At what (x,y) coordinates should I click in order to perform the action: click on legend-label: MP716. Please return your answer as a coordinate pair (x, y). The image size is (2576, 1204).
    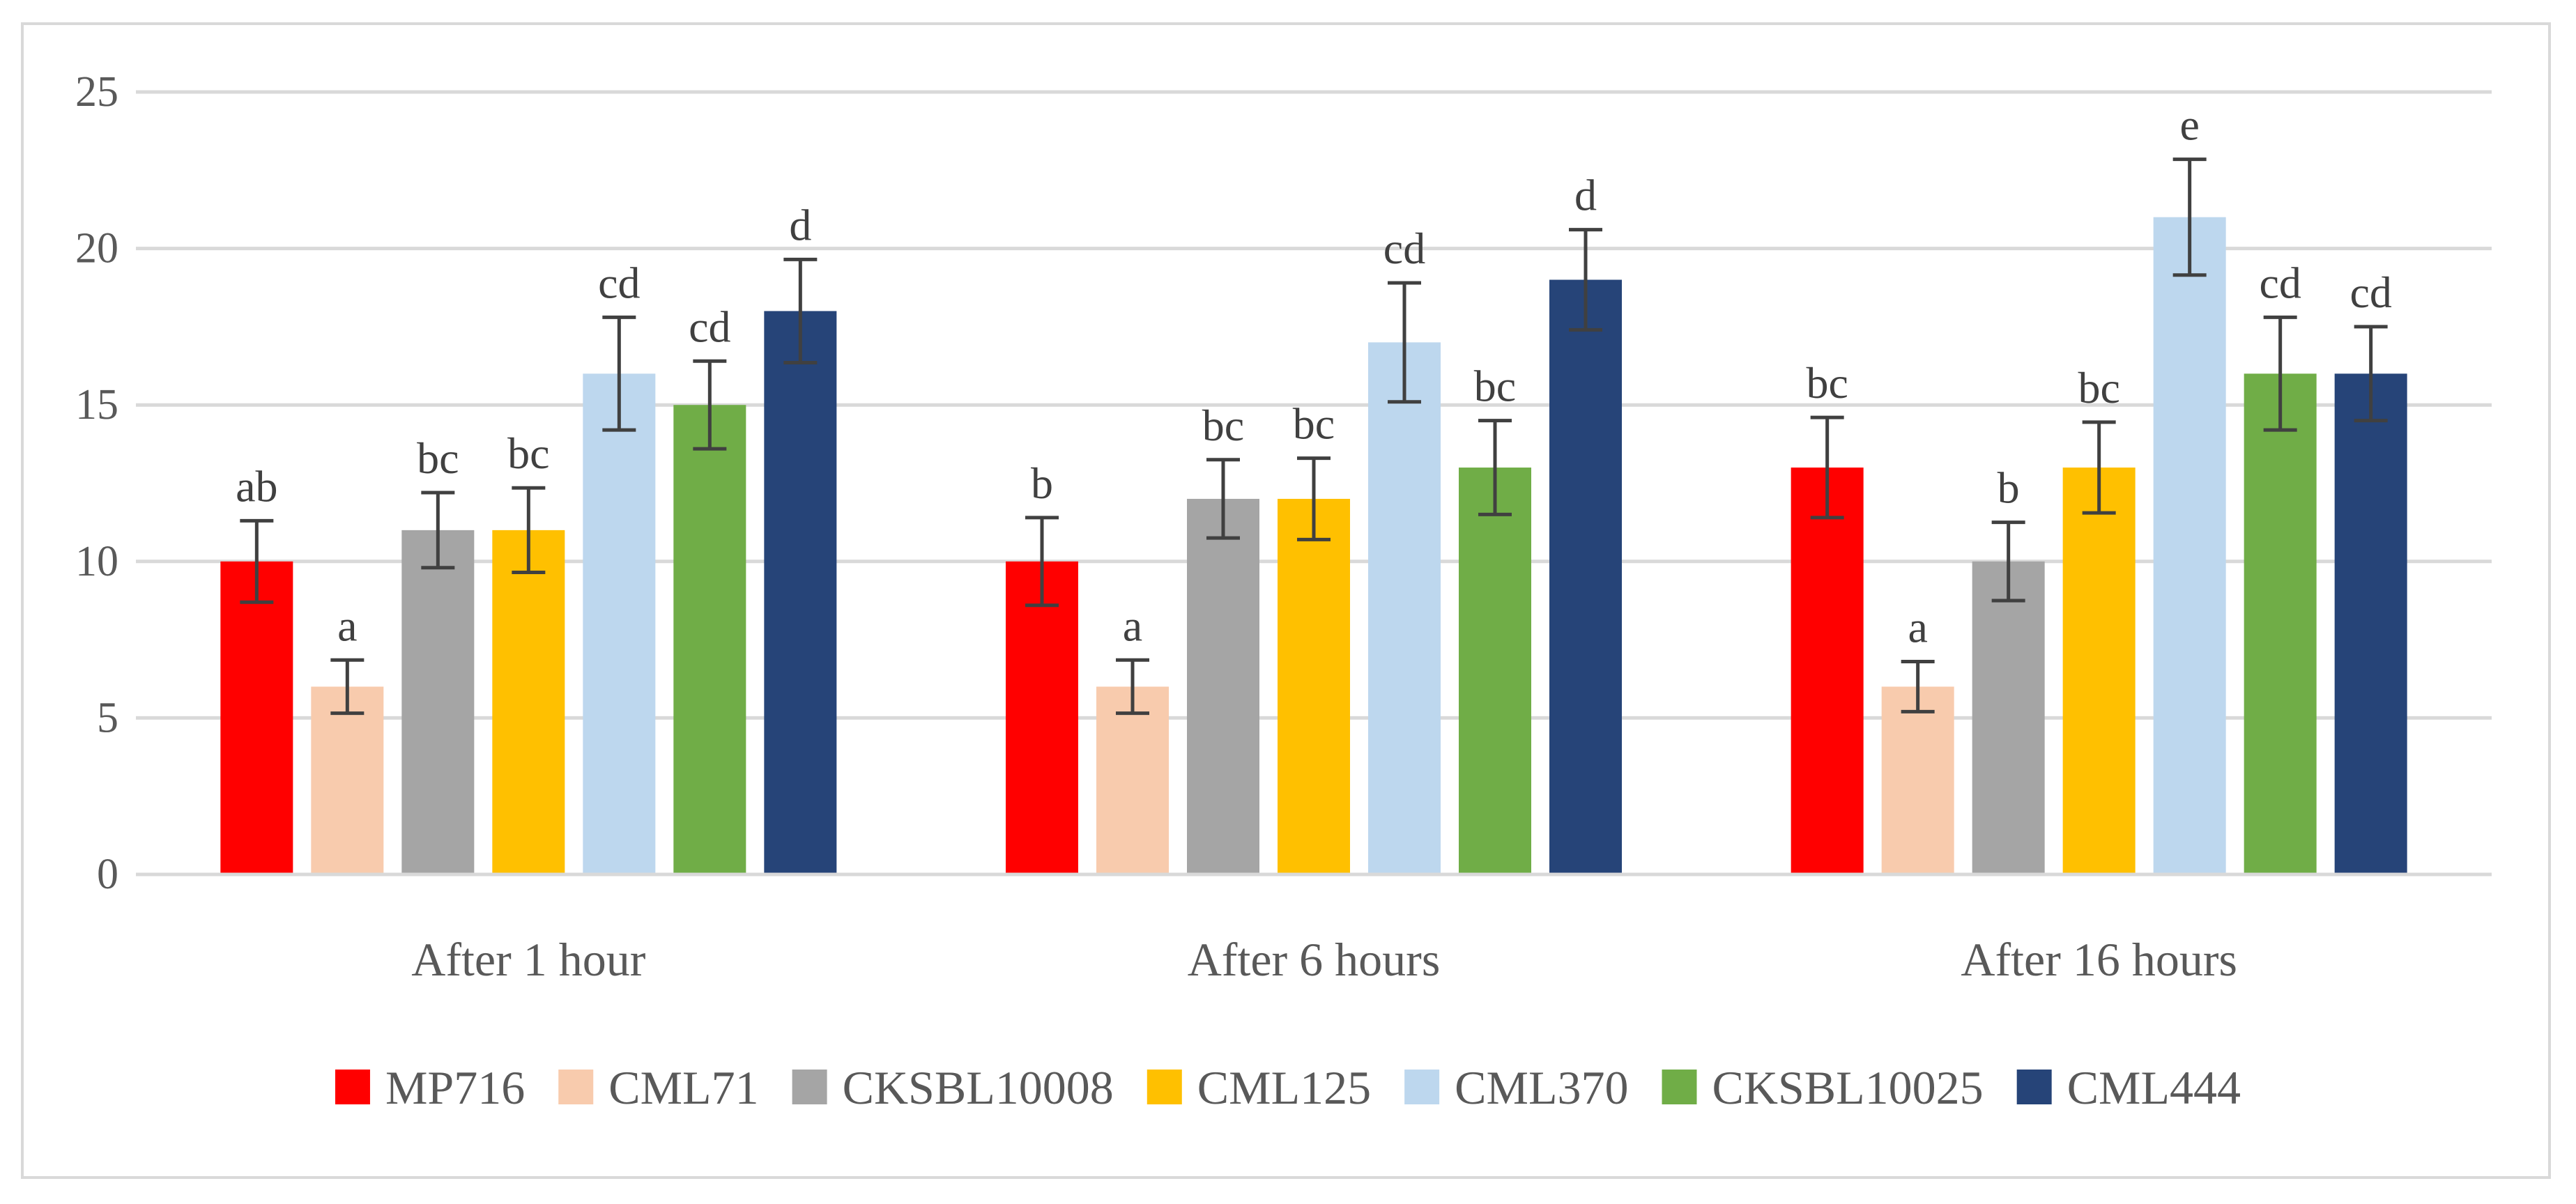
    Looking at the image, I should click on (455, 1087).